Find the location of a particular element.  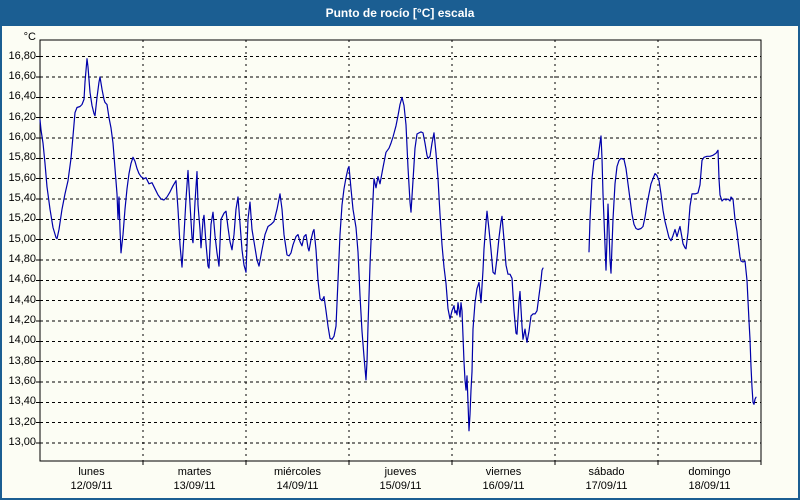

title-bar: Punto de rocío [°C] escala is located at coordinates (400, 14).